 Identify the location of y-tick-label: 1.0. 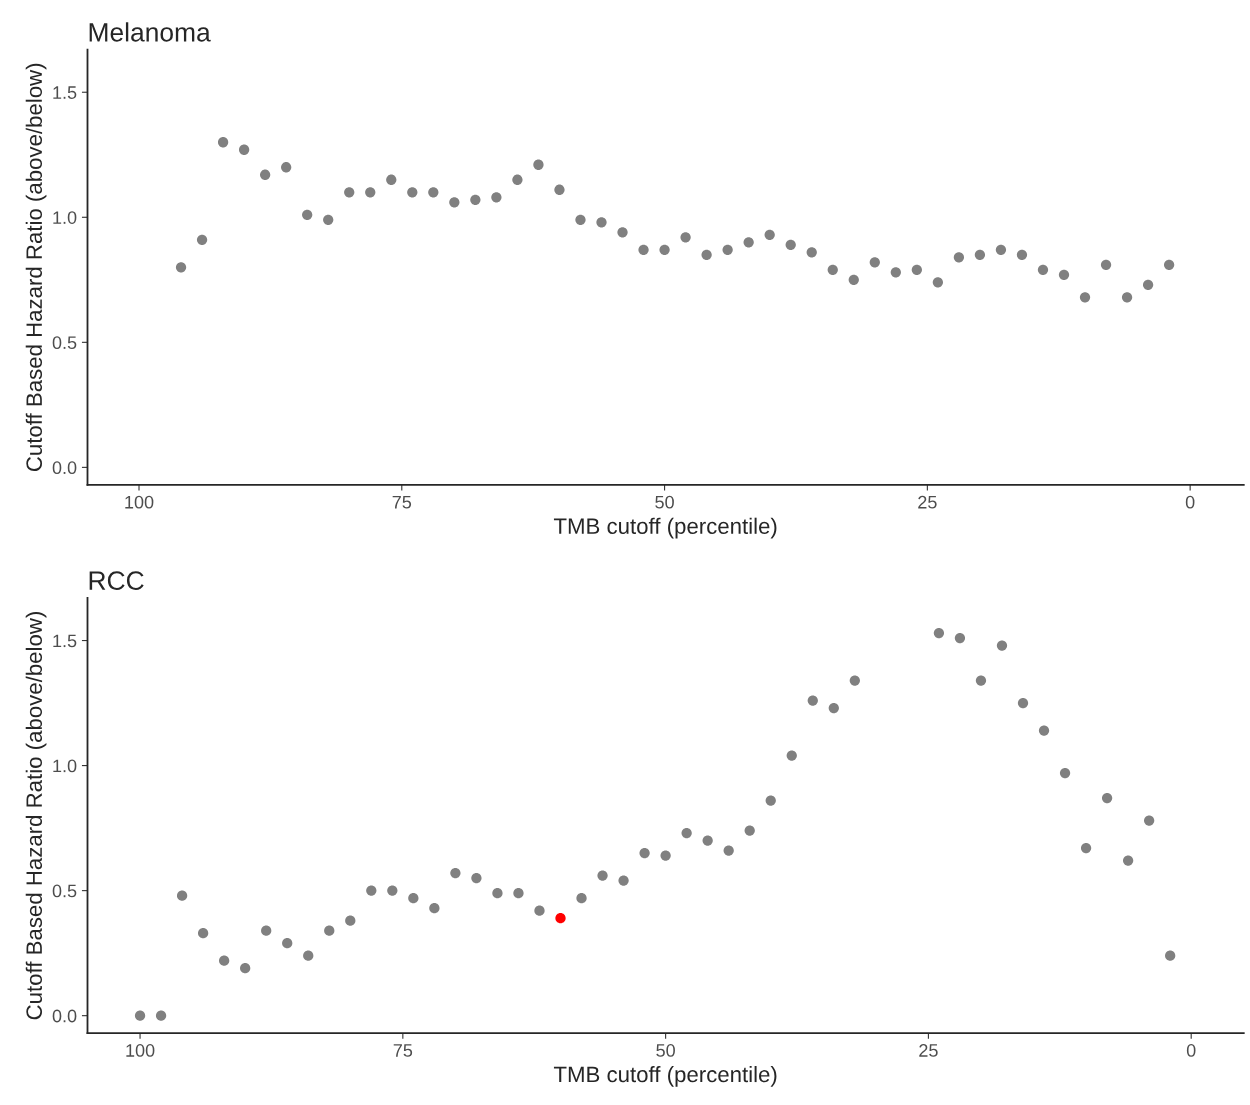
(65, 217).